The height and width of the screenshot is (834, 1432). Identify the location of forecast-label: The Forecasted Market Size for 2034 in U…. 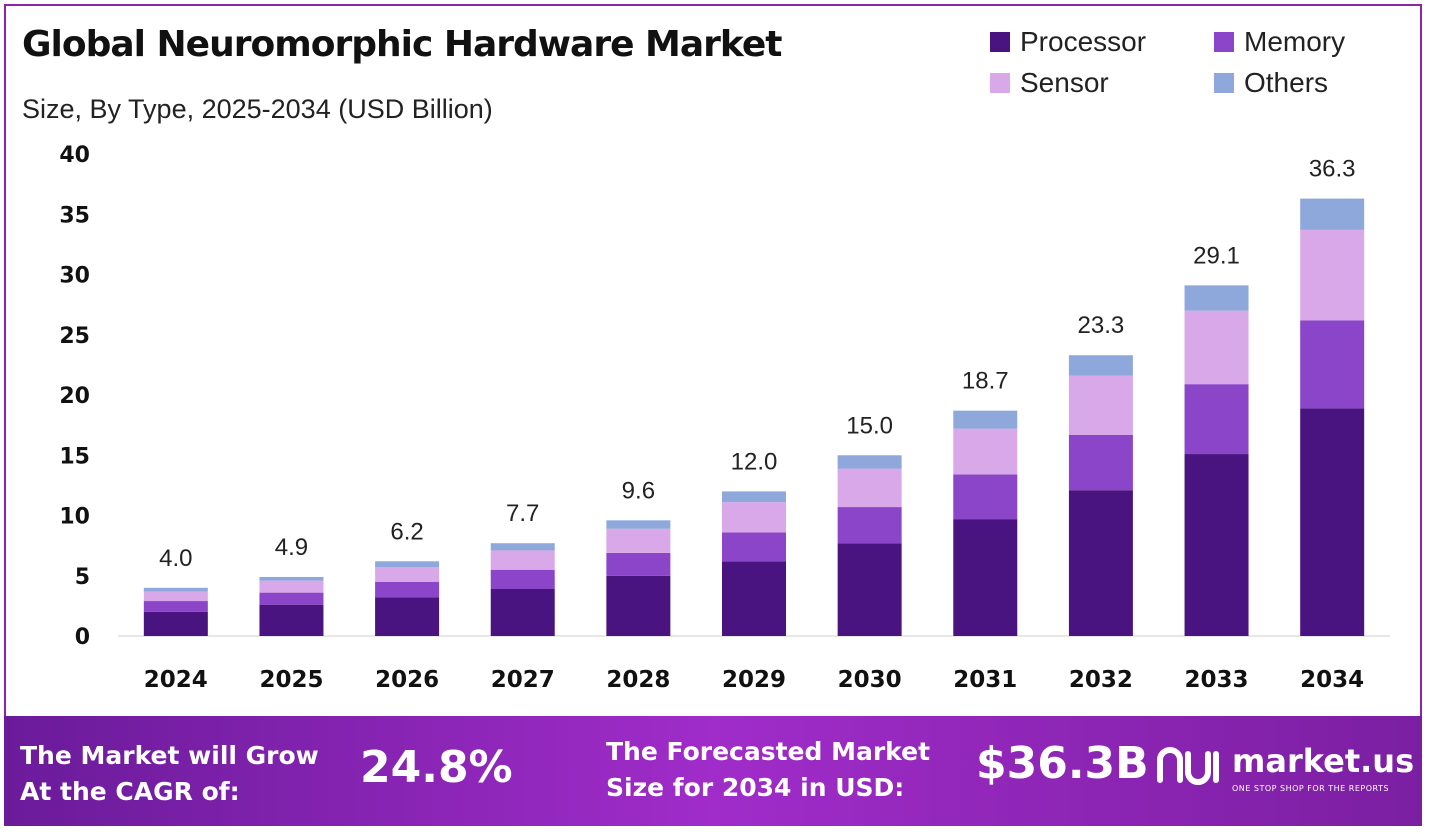
(768, 770).